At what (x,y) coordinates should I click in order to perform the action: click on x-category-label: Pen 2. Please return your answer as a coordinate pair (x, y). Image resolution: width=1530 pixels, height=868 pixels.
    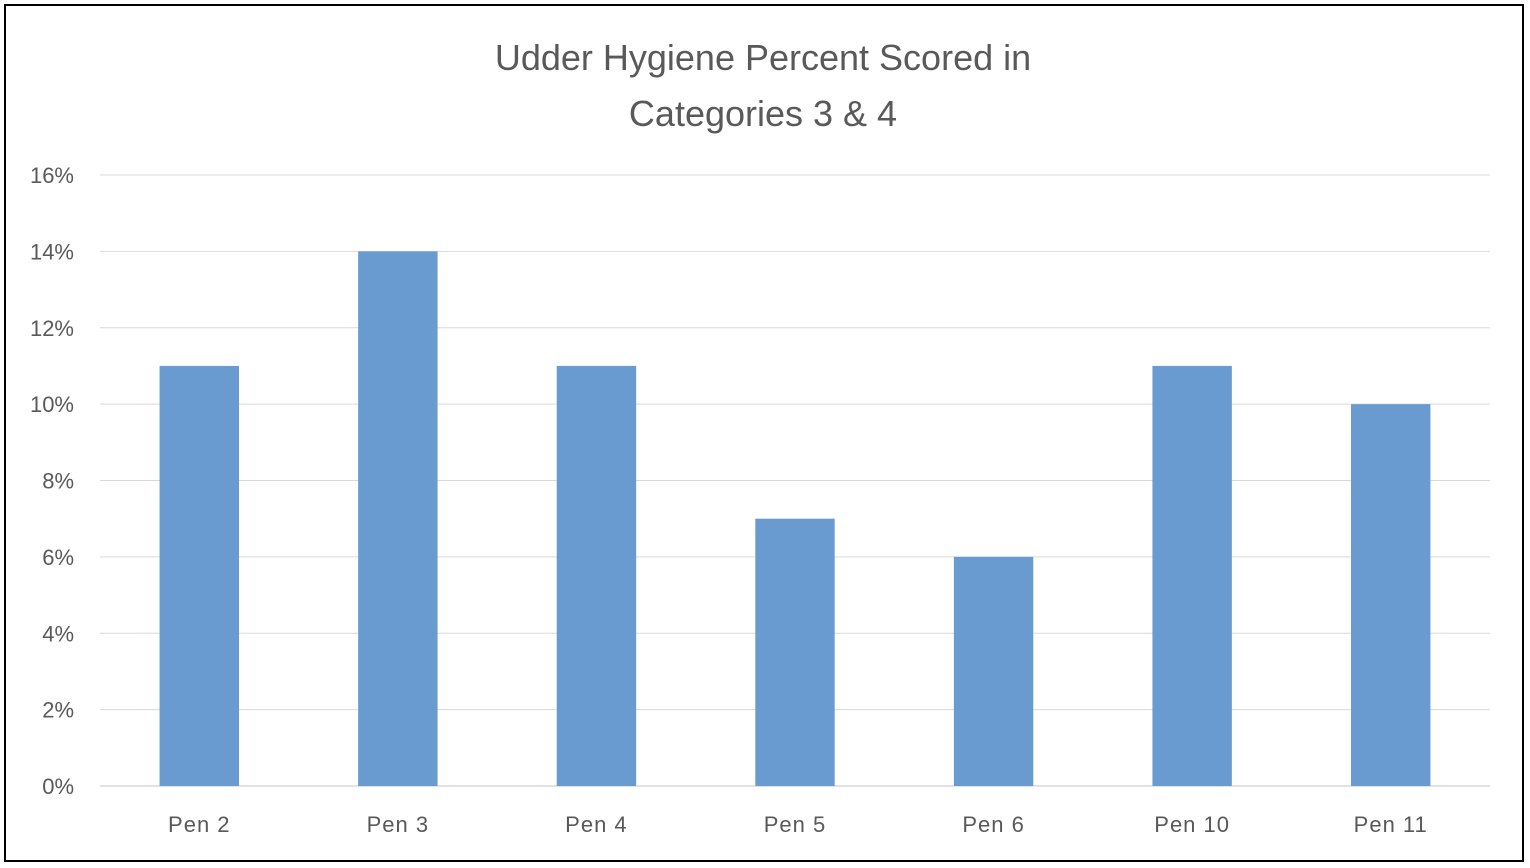
    Looking at the image, I should click on (199, 824).